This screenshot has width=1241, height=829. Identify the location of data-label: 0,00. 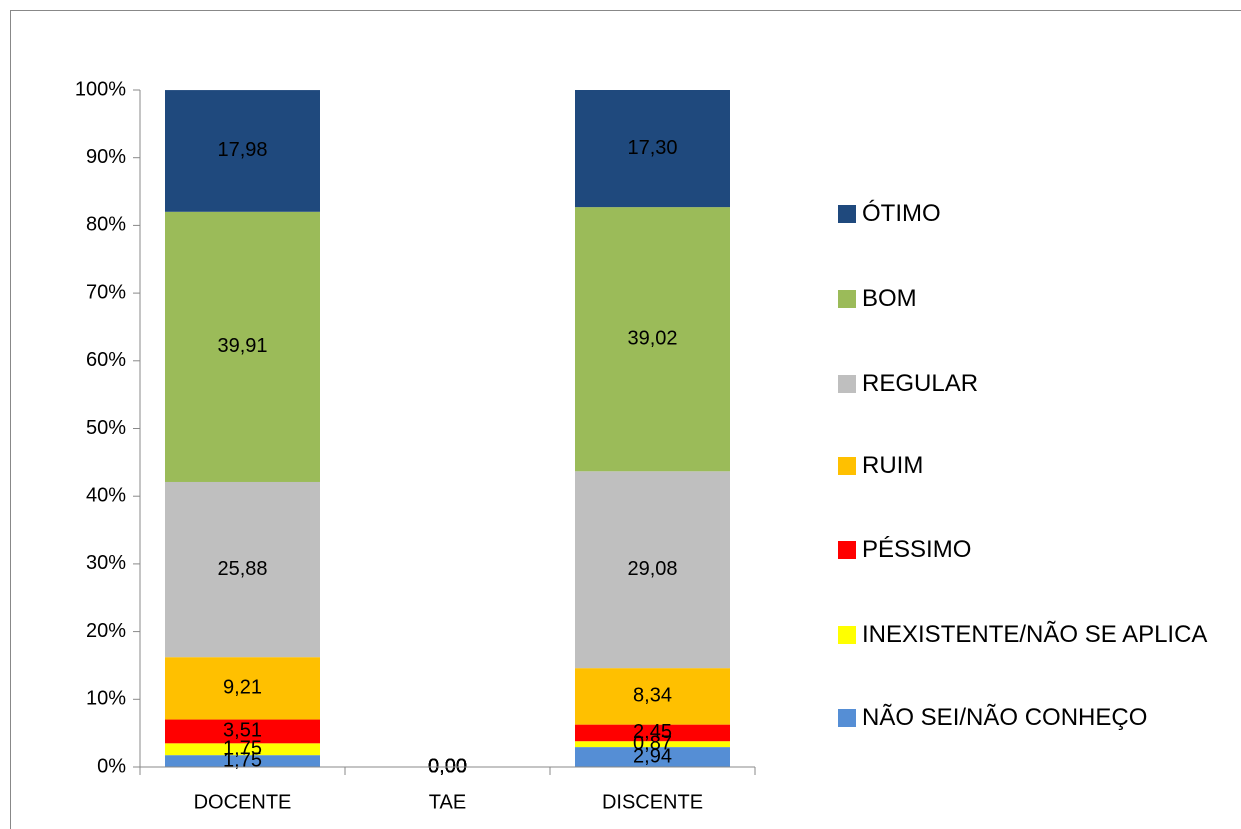
(447, 766).